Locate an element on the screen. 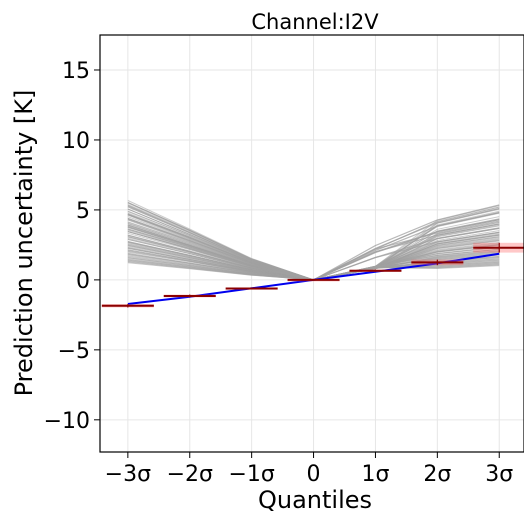 The width and height of the screenshot is (524, 513). y-tick-label: −10 is located at coordinates (67, 421).